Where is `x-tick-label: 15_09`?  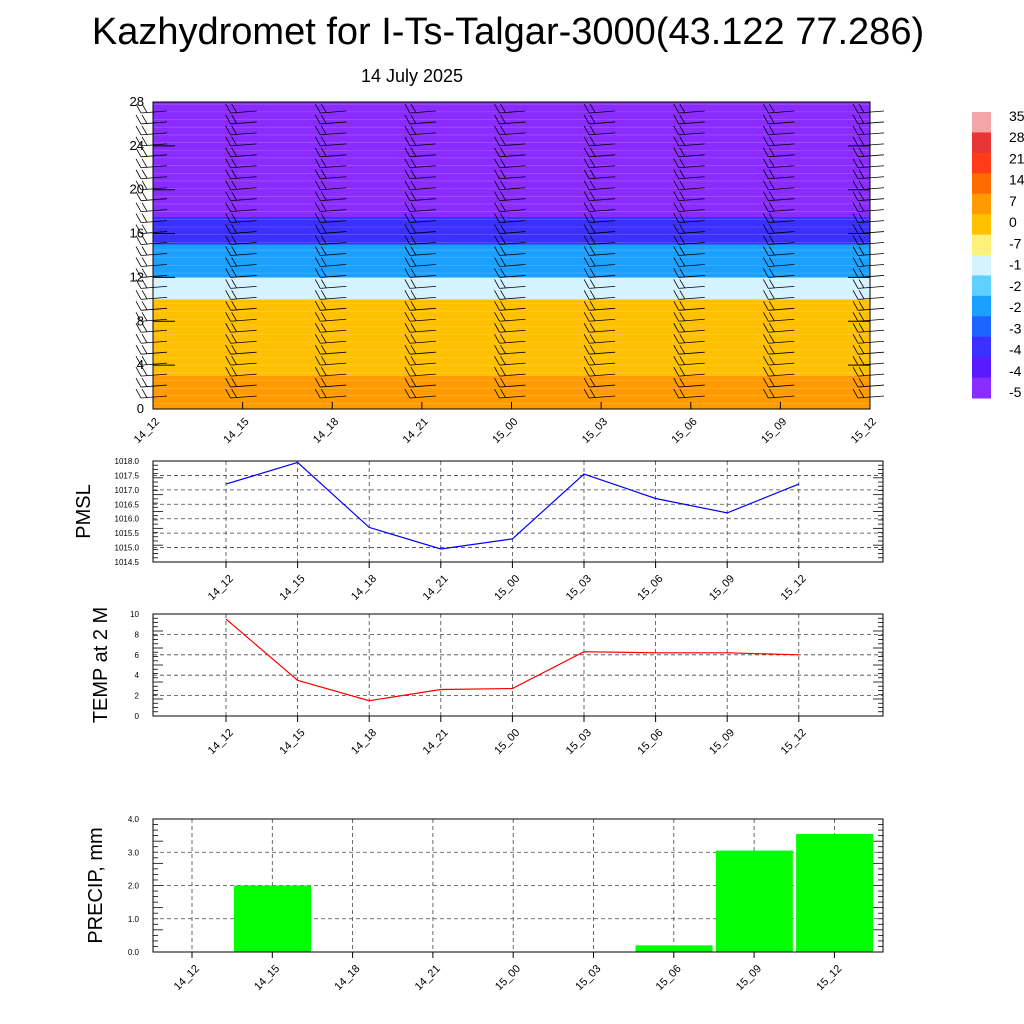 x-tick-label: 15_09 is located at coordinates (722, 742).